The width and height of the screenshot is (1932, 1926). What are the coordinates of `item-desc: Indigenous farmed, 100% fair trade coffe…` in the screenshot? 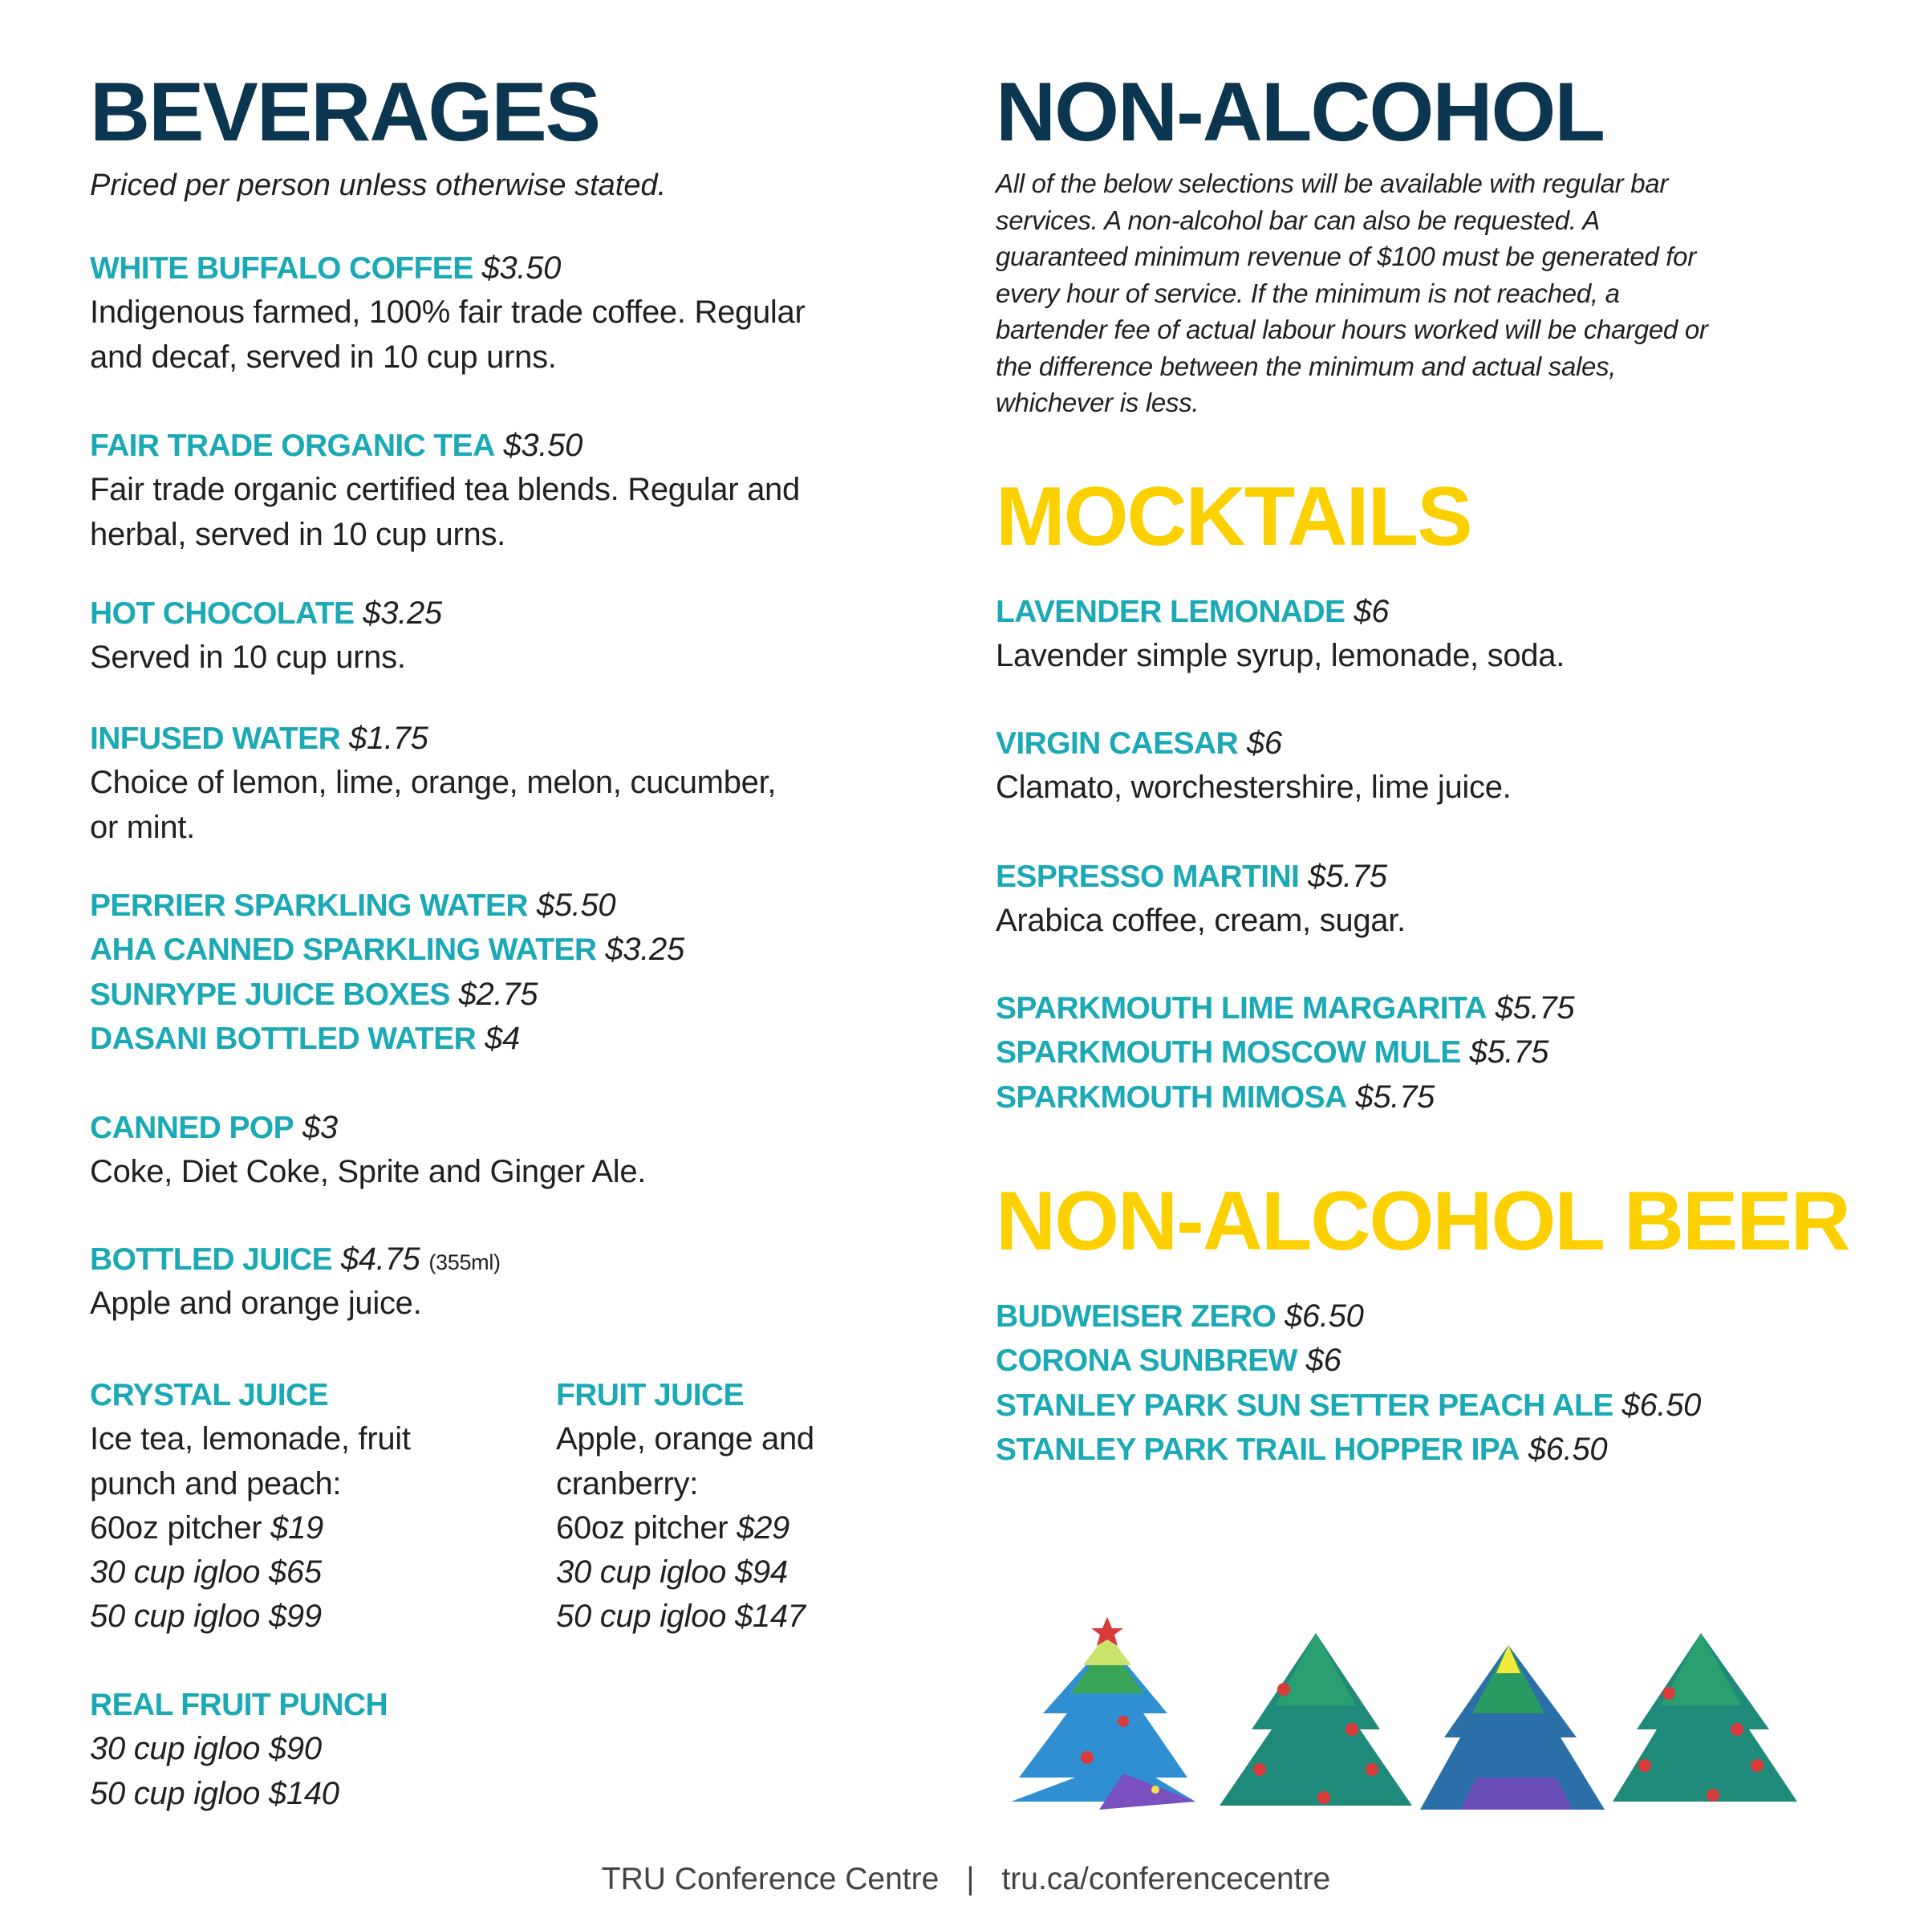 It's located at (448, 313).